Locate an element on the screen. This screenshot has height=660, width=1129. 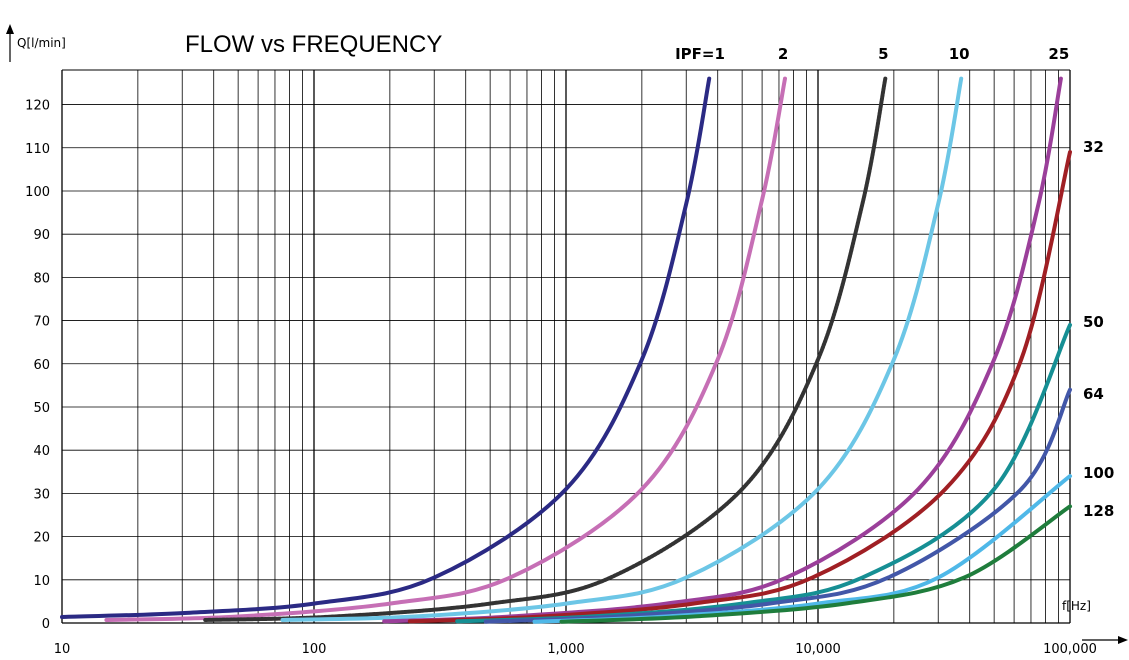
x-arrowhead-icon is located at coordinates (1123, 640).